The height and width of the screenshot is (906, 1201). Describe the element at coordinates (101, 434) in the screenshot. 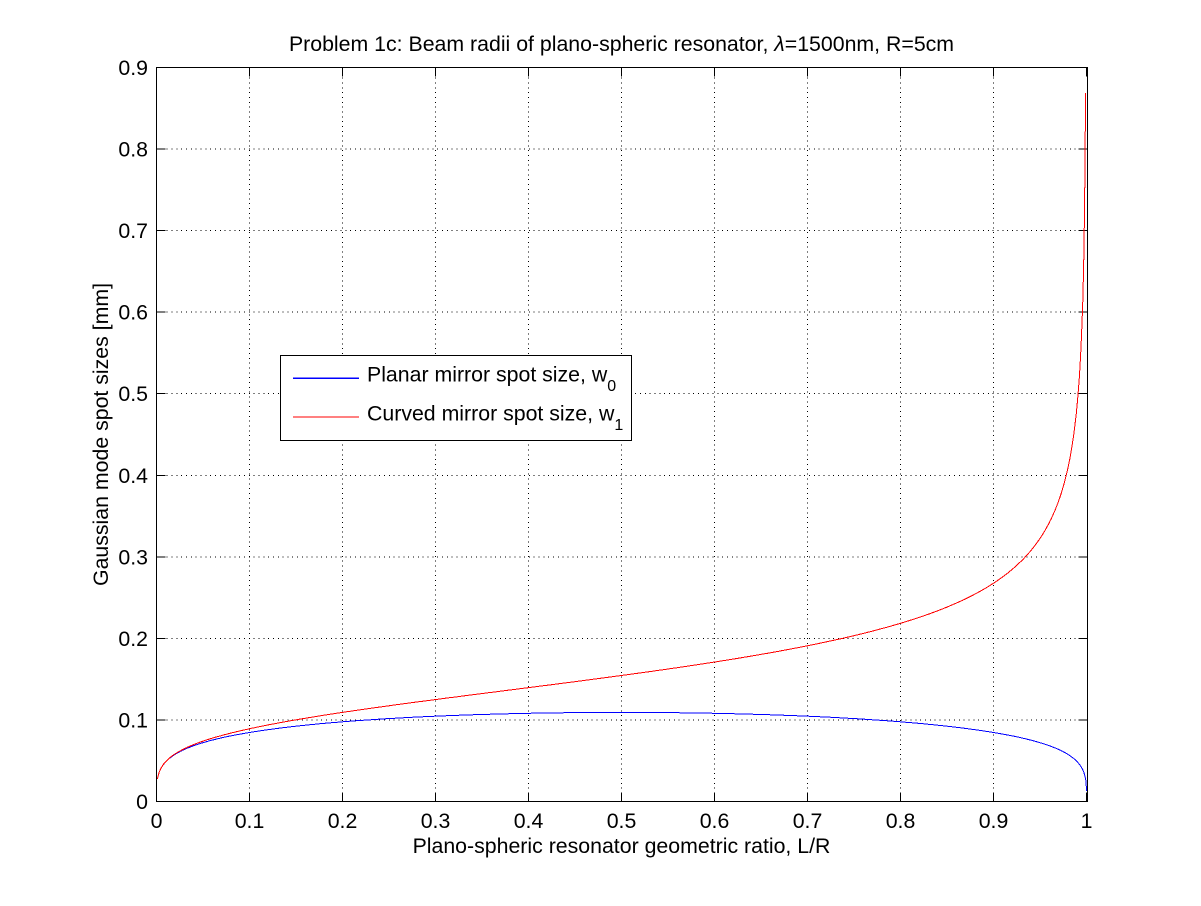

I see `svg-text: Gaussian mode spot sizes [mm]` at that location.